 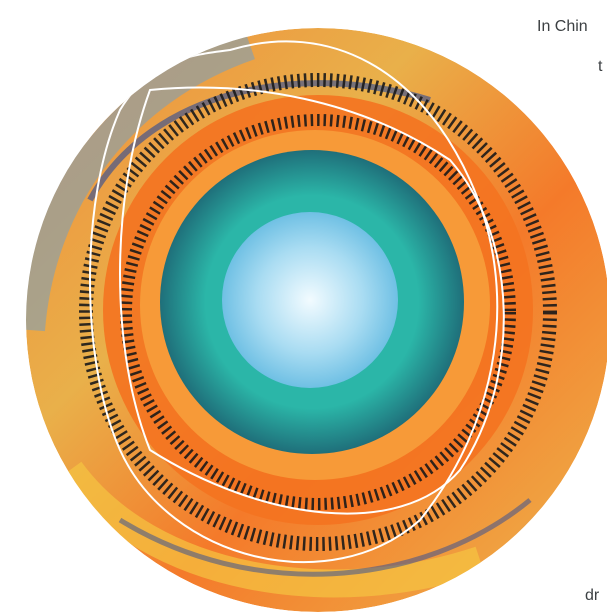 I want to click on text-line: dr, so click(x=592, y=595).